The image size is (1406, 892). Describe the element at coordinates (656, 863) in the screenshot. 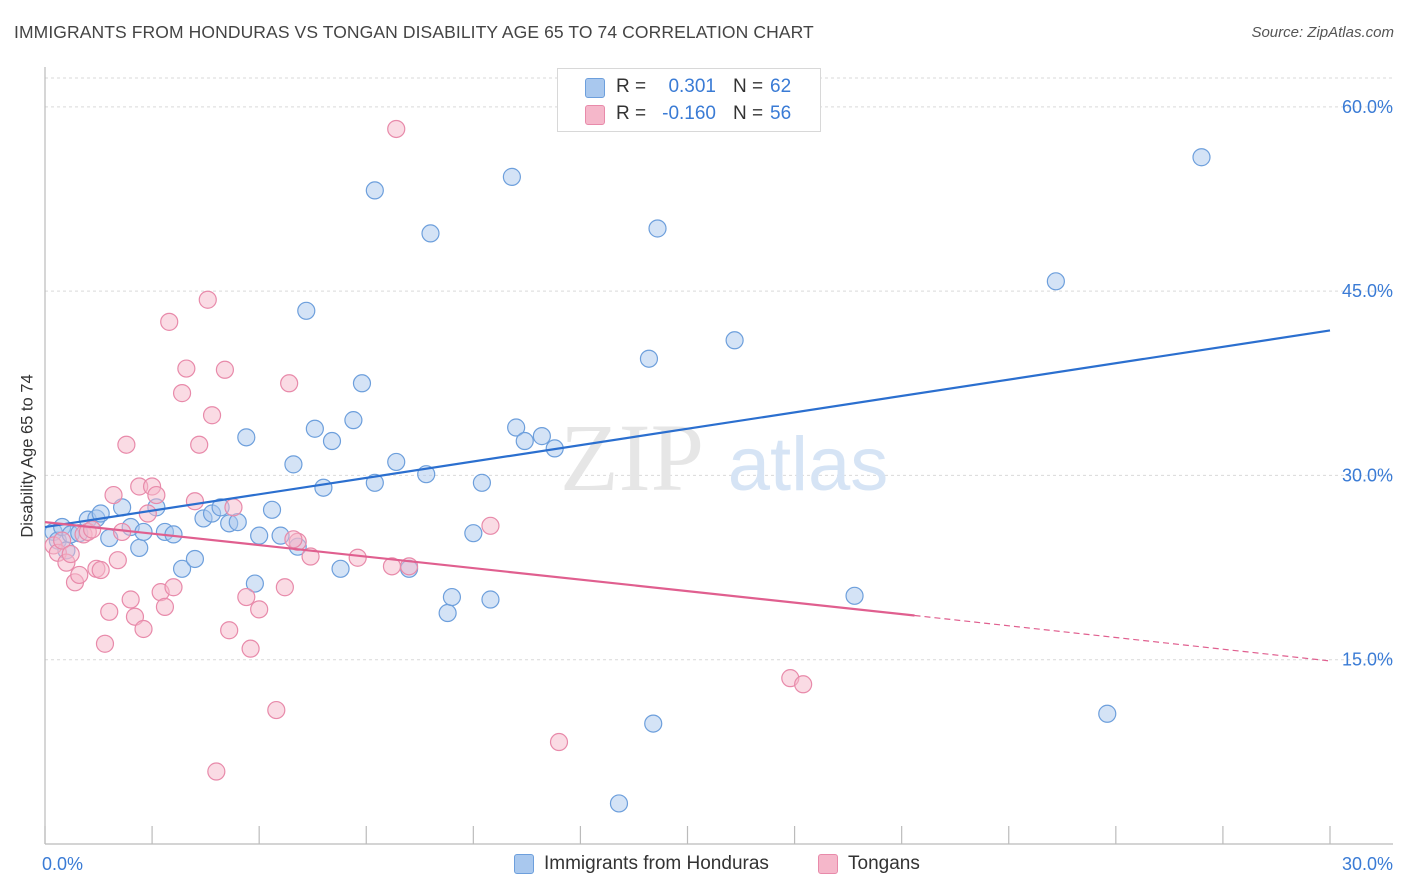

I see `legend-label: Immigrants from Honduras` at that location.